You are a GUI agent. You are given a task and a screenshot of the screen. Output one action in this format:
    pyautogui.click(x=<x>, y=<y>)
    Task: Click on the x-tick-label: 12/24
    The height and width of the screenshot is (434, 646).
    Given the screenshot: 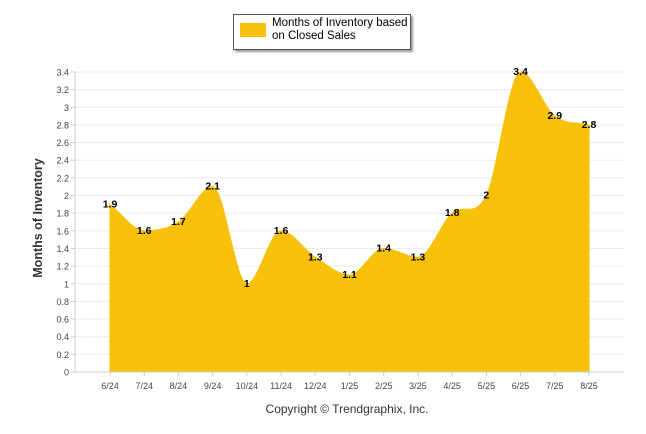 What is the action you would take?
    pyautogui.click(x=315, y=386)
    